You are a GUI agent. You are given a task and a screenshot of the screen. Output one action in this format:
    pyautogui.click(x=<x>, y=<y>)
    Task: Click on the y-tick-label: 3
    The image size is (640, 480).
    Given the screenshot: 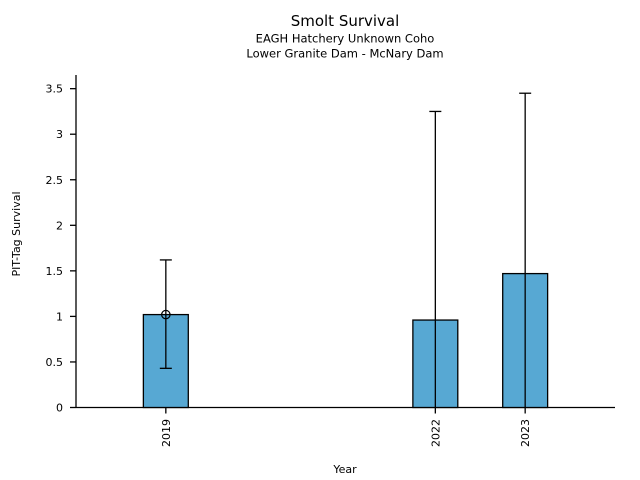 What is the action you would take?
    pyautogui.click(x=59, y=134)
    